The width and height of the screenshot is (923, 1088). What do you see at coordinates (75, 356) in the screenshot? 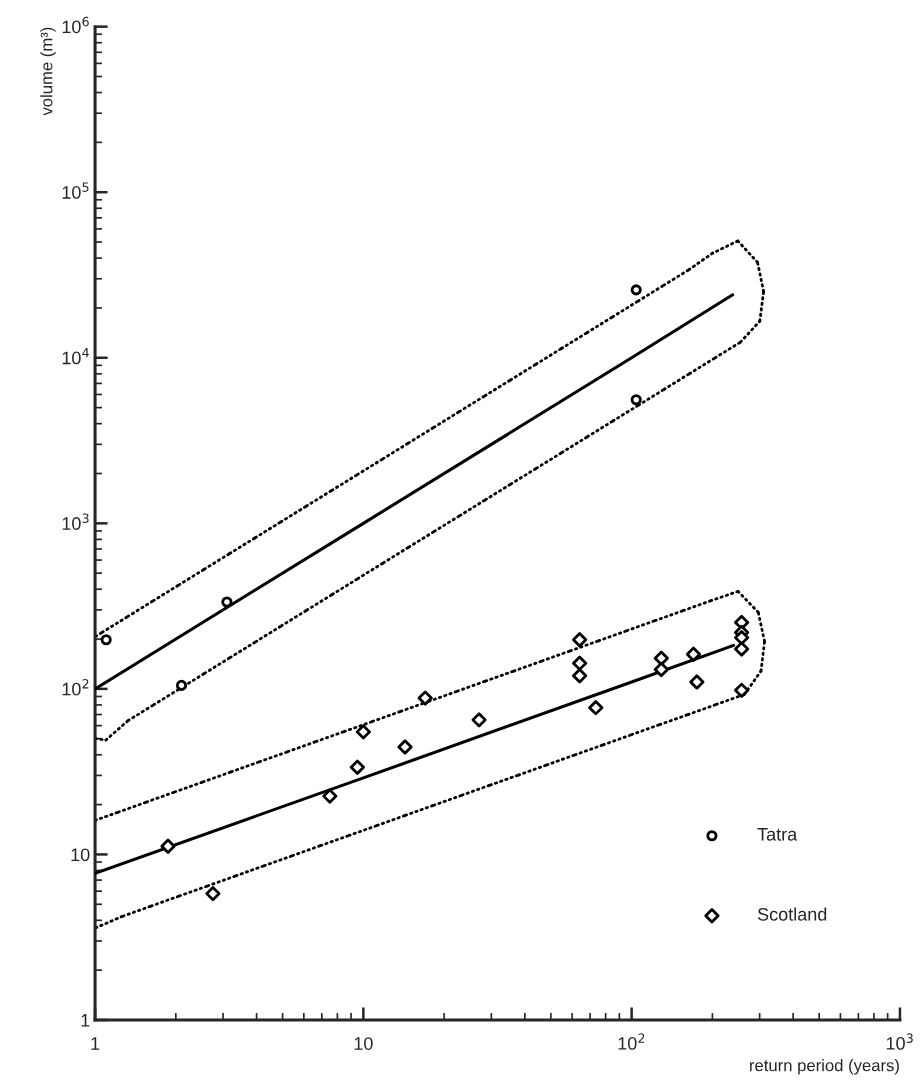
I see `y-tick-label: 10$^{4}$` at bounding box center [75, 356].